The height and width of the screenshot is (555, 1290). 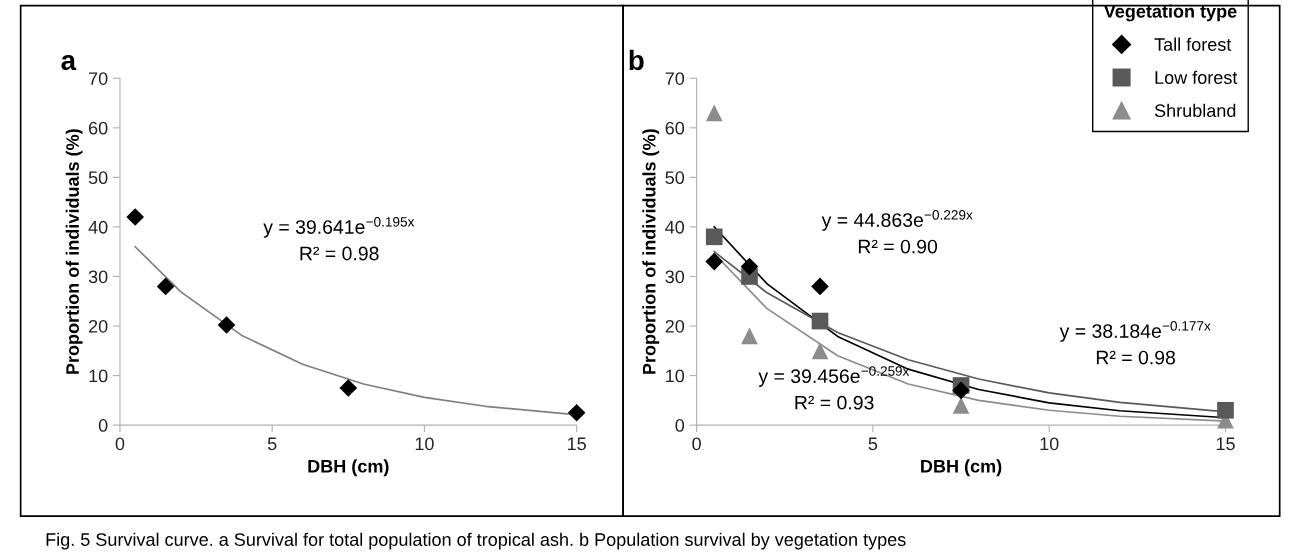 What do you see at coordinates (1195, 110) in the screenshot?
I see `legend-label: Shrubland` at bounding box center [1195, 110].